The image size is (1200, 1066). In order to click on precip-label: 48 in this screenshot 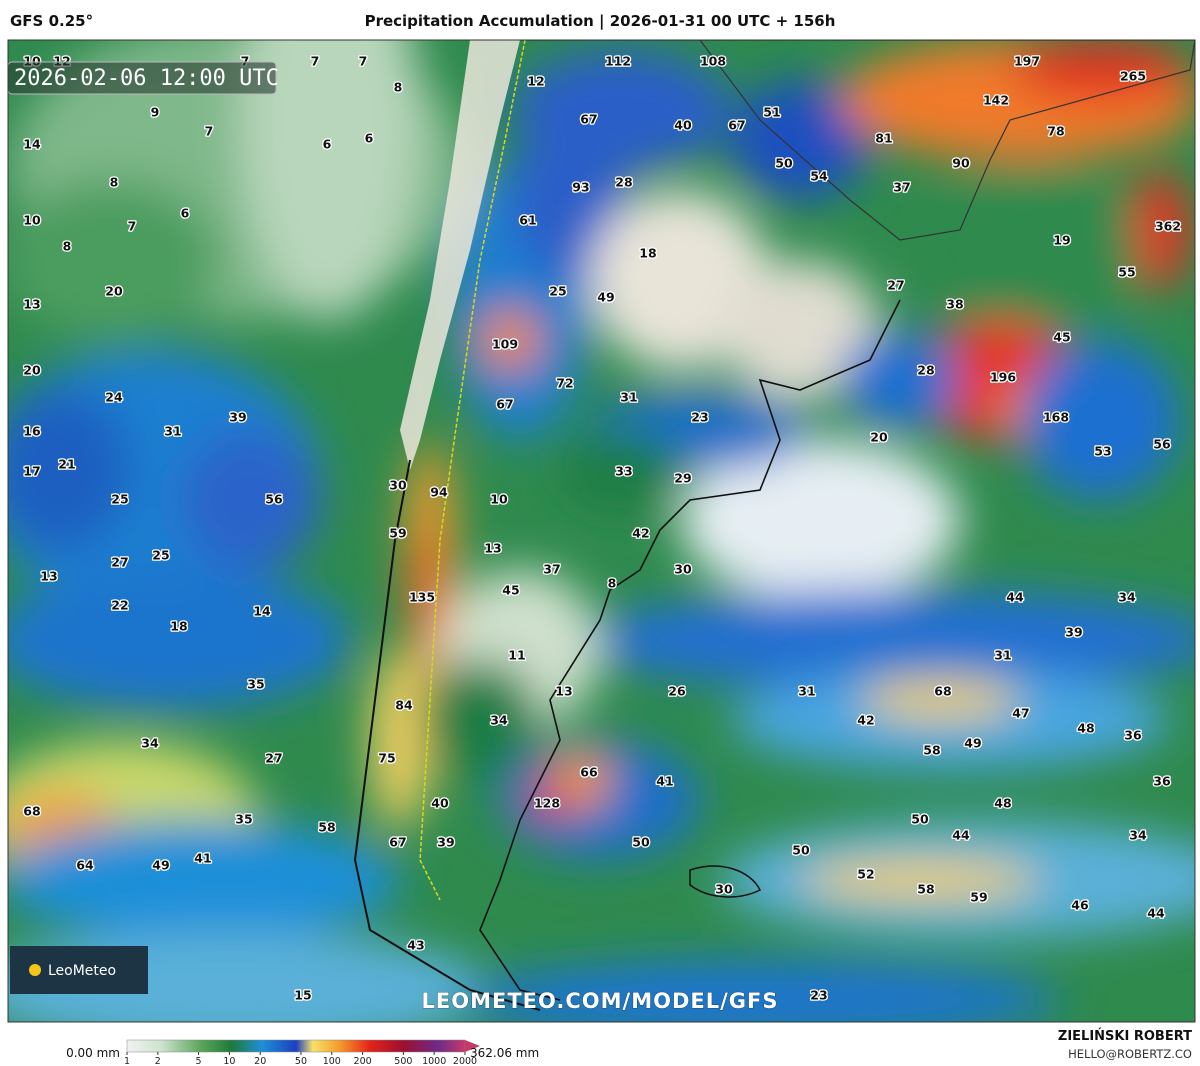, I will do `click(1002, 803)`.